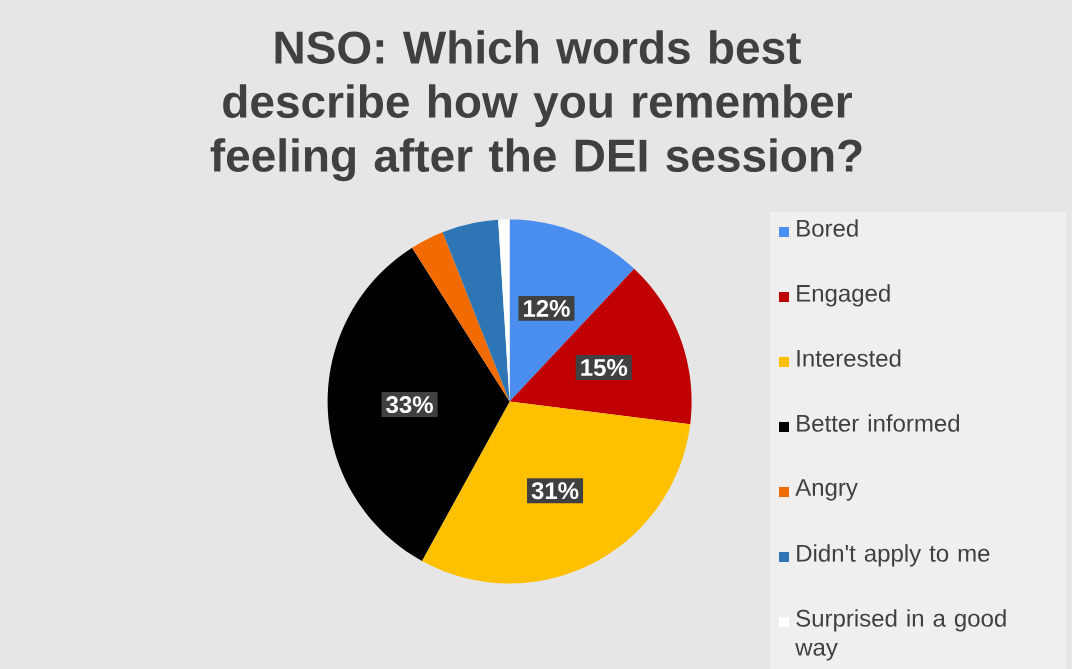  I want to click on data-label: 33%, so click(409, 405).